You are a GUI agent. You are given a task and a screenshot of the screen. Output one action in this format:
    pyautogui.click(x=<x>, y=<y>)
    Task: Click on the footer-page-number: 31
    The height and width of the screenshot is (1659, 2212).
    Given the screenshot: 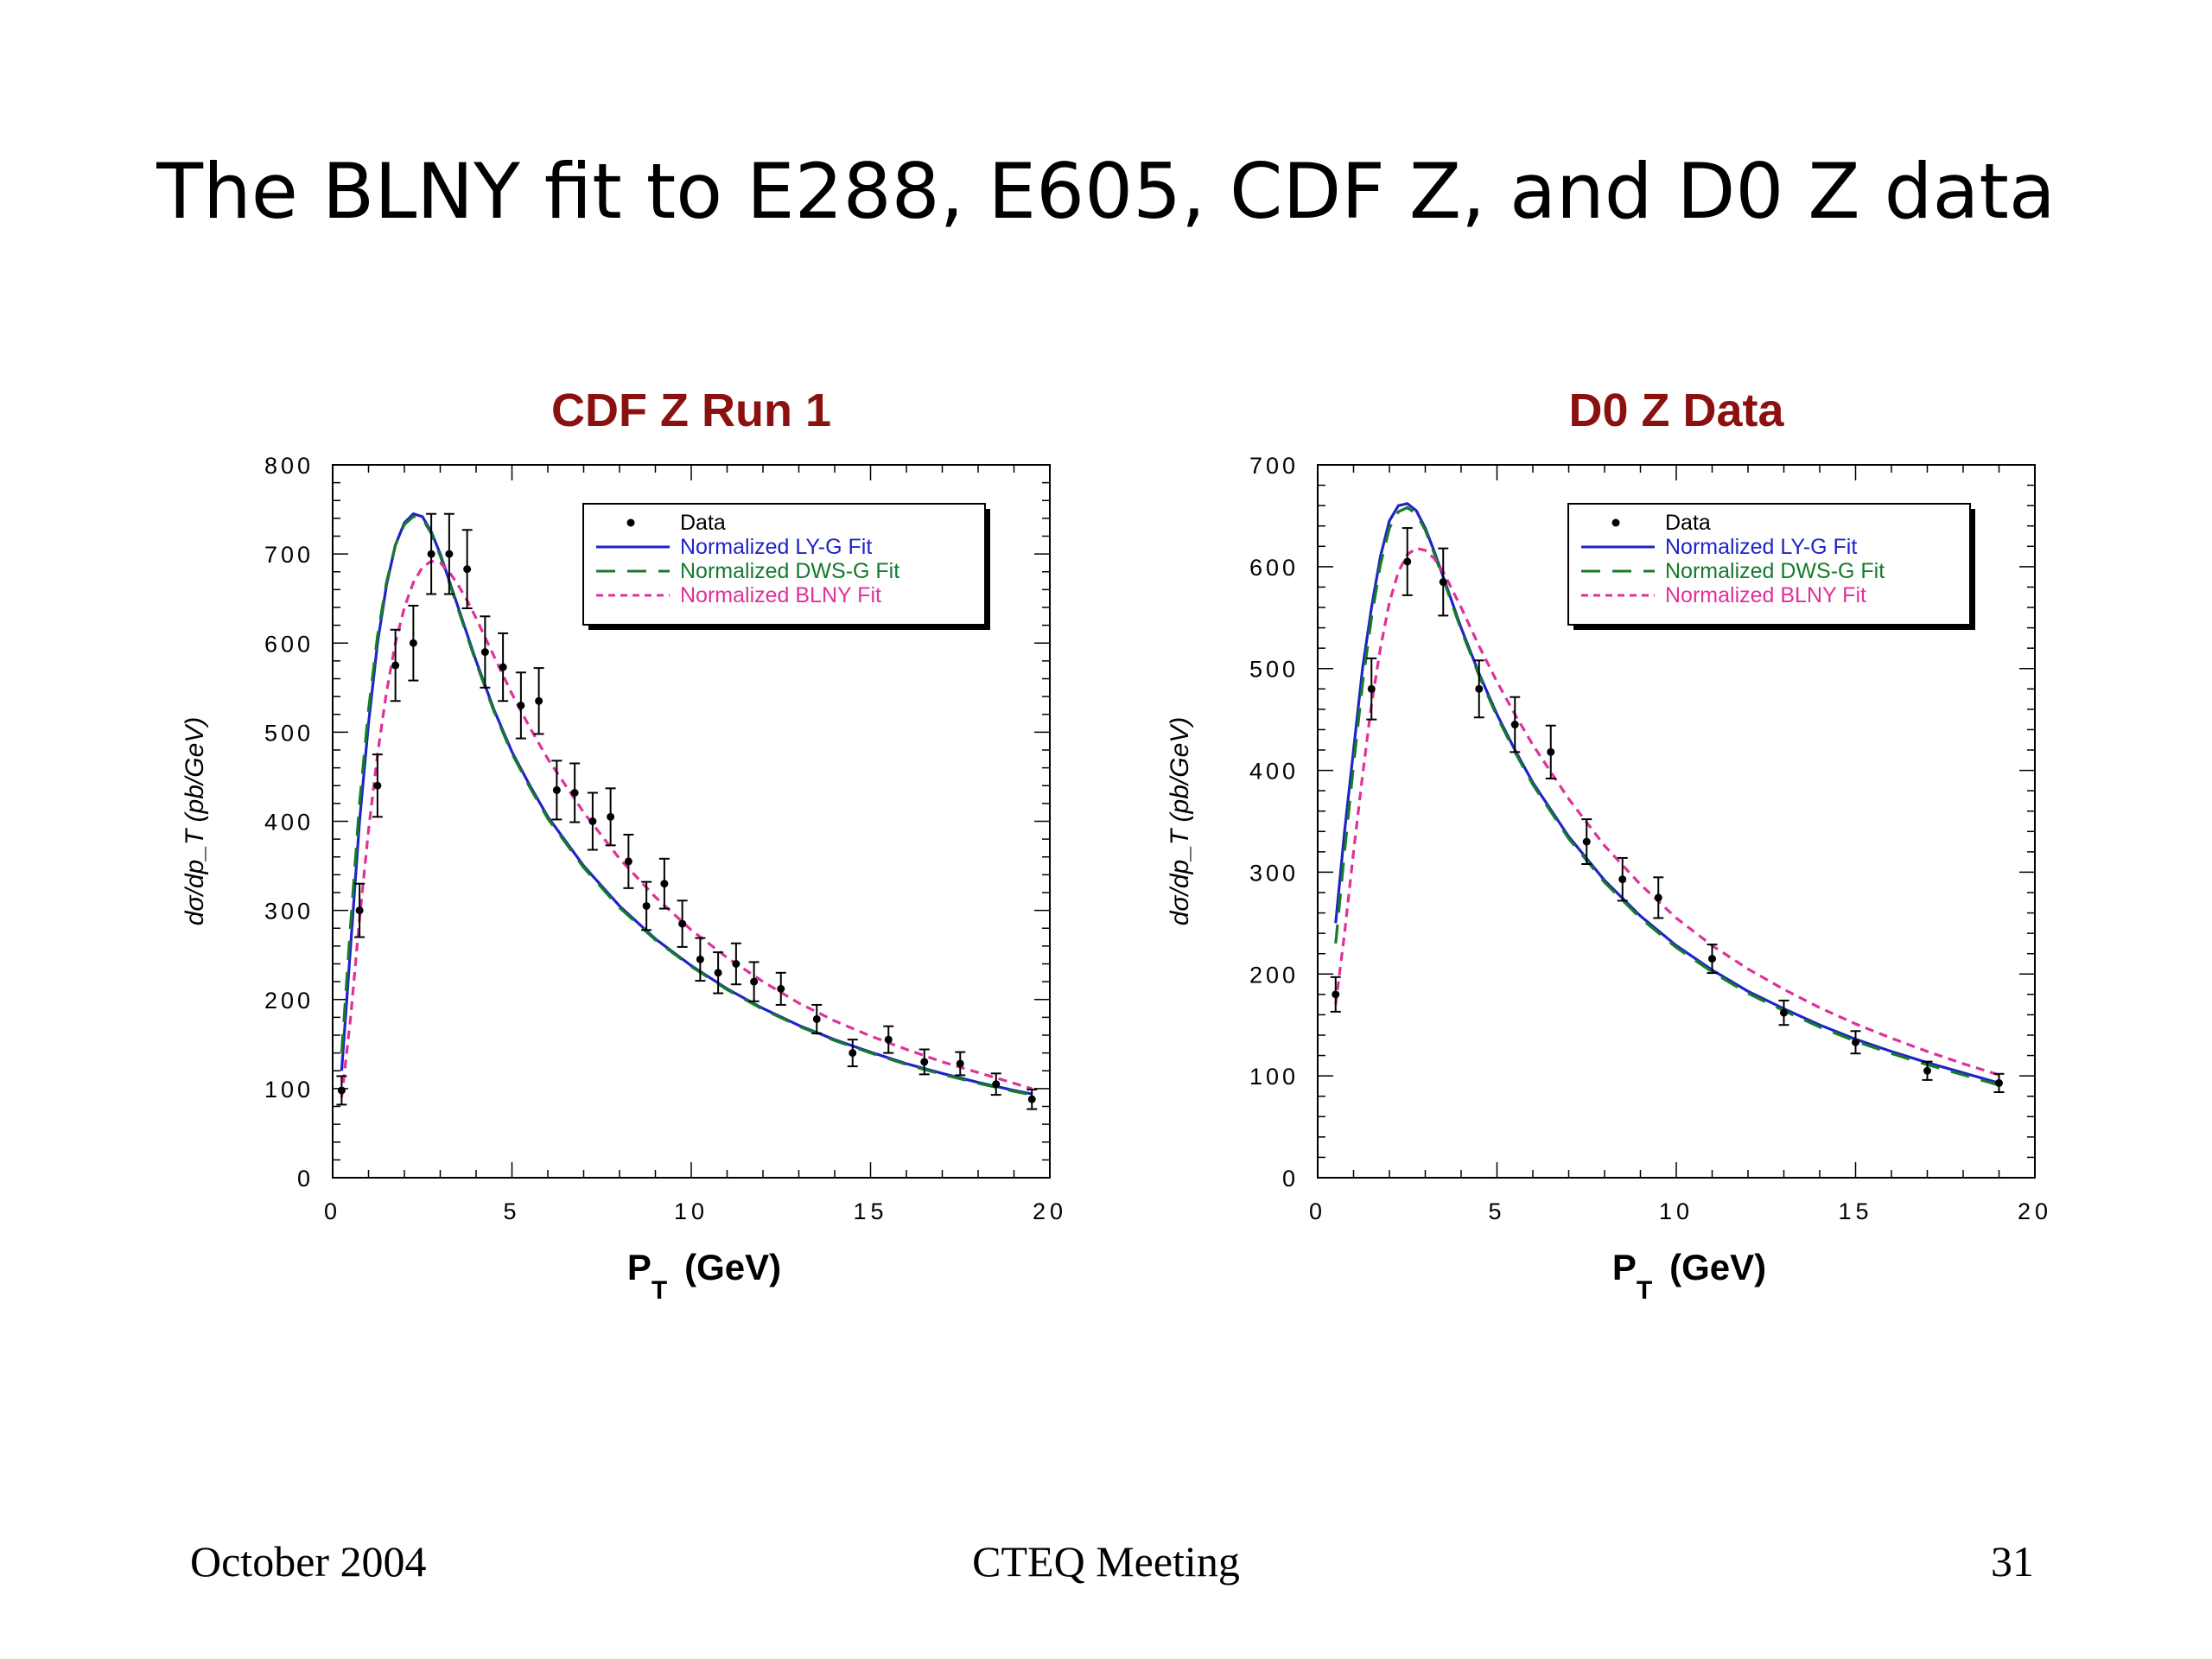 What is the action you would take?
    pyautogui.click(x=2012, y=1561)
    